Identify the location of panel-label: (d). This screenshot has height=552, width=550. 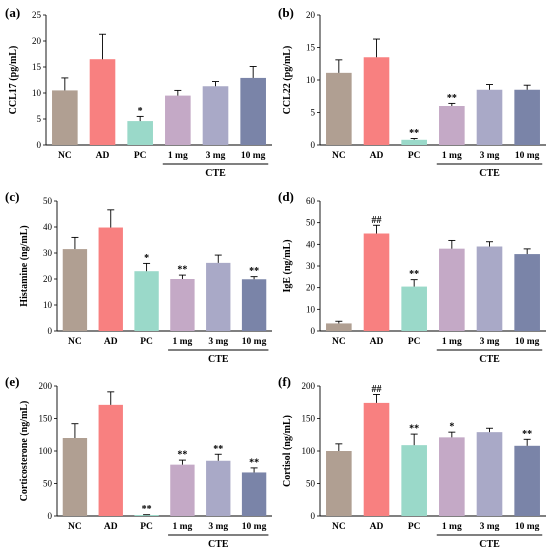
(286, 196).